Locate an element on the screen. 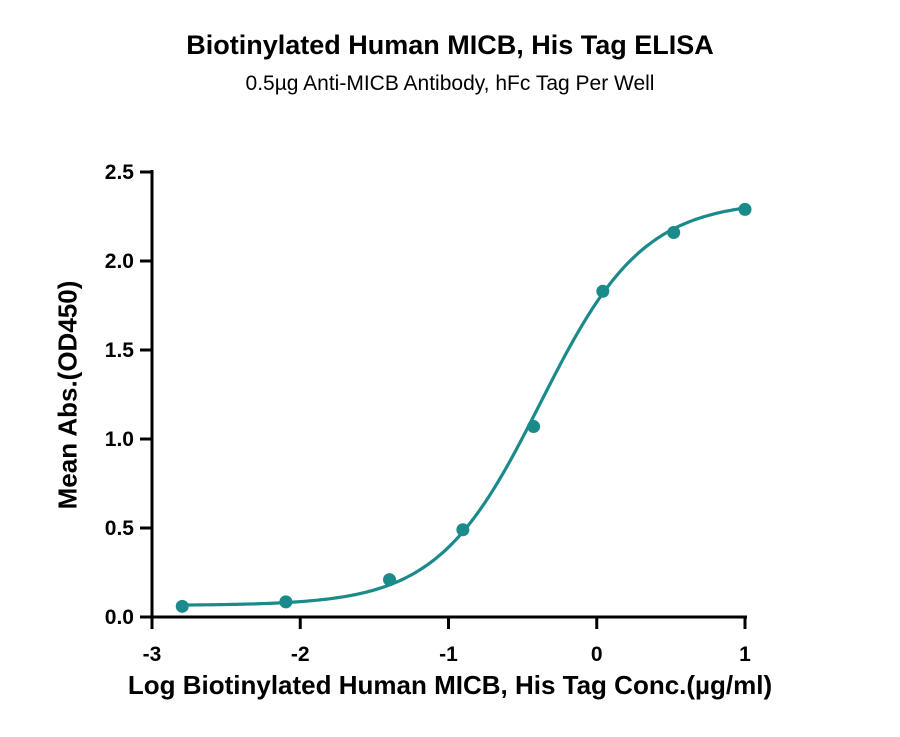 The image size is (900, 737). y-tick-label: 2.5 is located at coordinates (120, 172).